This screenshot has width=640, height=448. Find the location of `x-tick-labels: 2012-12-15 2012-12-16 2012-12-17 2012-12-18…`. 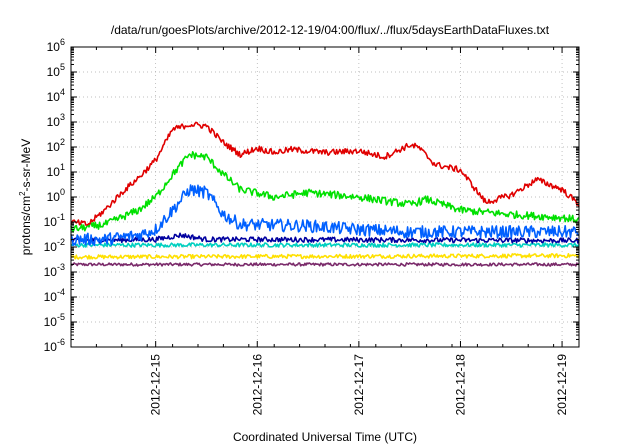

x-tick-labels: 2012-12-15 2012-12-16 2012-12-17 2012-12-18… is located at coordinates (359, 385).